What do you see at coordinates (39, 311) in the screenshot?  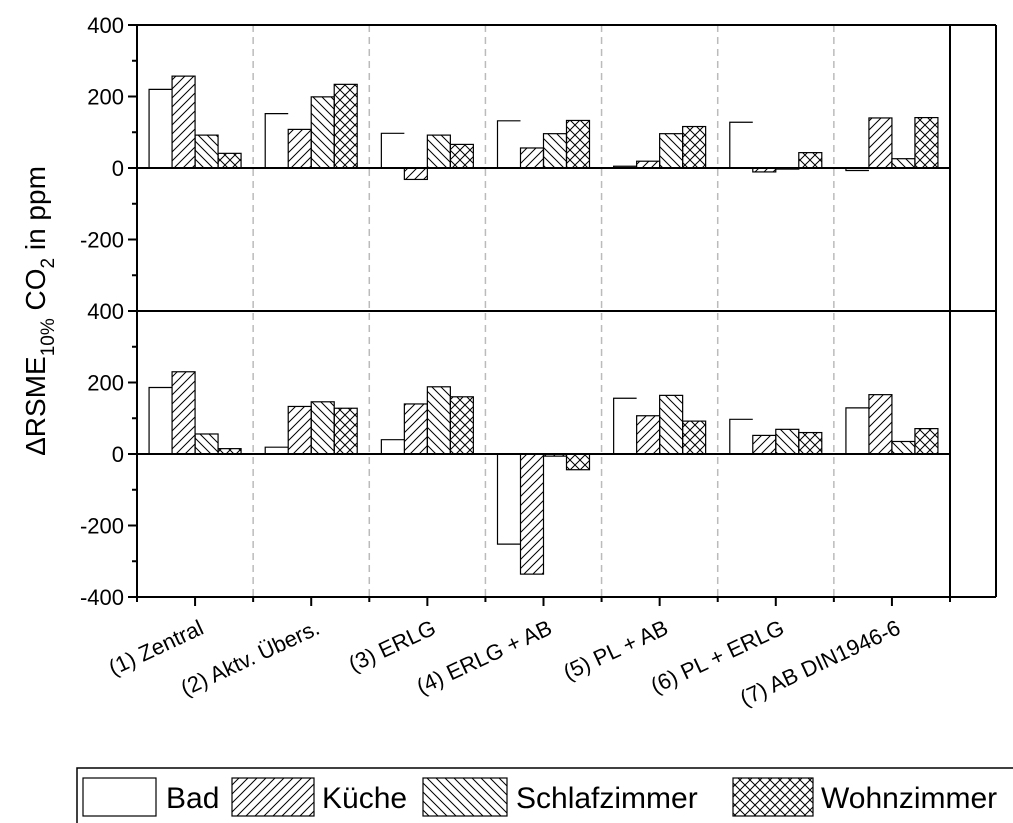 I see `y-axis-label: ΔRSME10% CO2 in ppm` at bounding box center [39, 311].